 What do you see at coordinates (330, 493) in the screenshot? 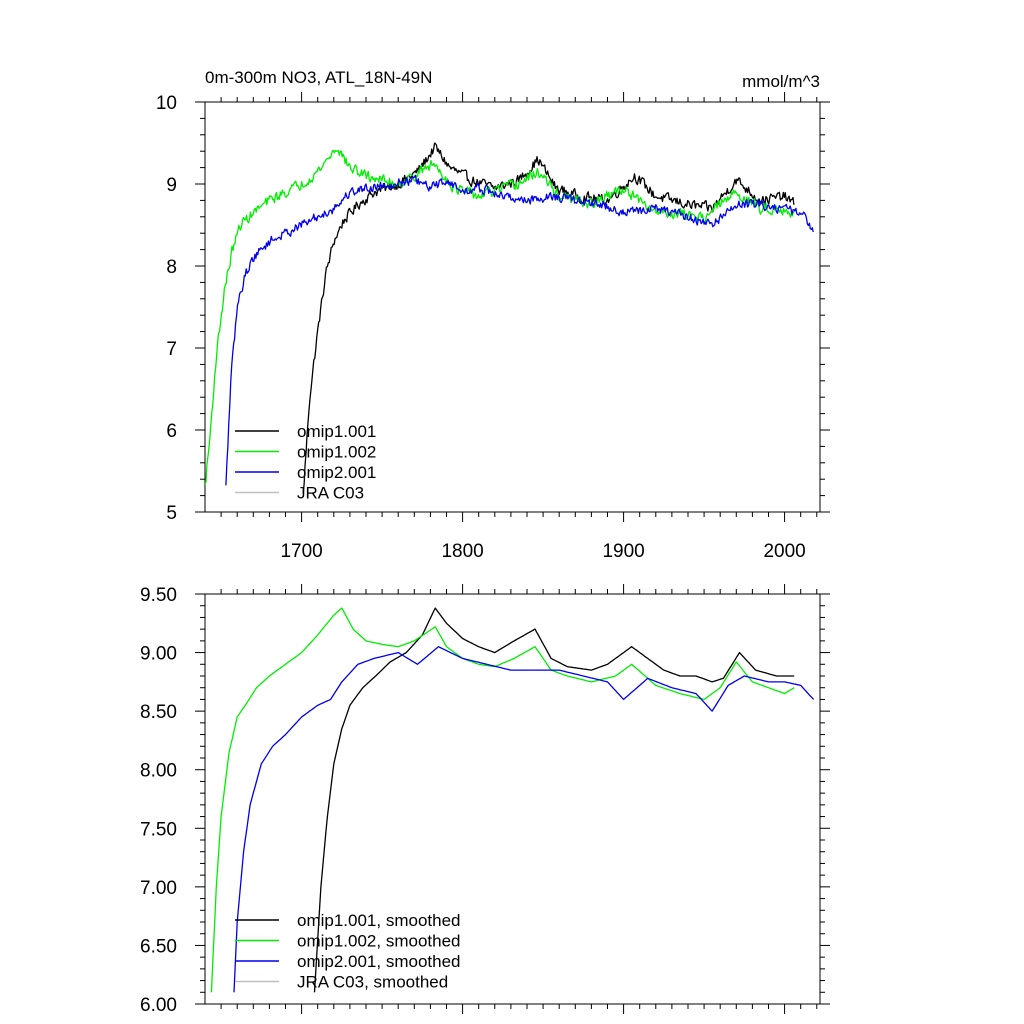
I see `legend-label: JRA C03` at bounding box center [330, 493].